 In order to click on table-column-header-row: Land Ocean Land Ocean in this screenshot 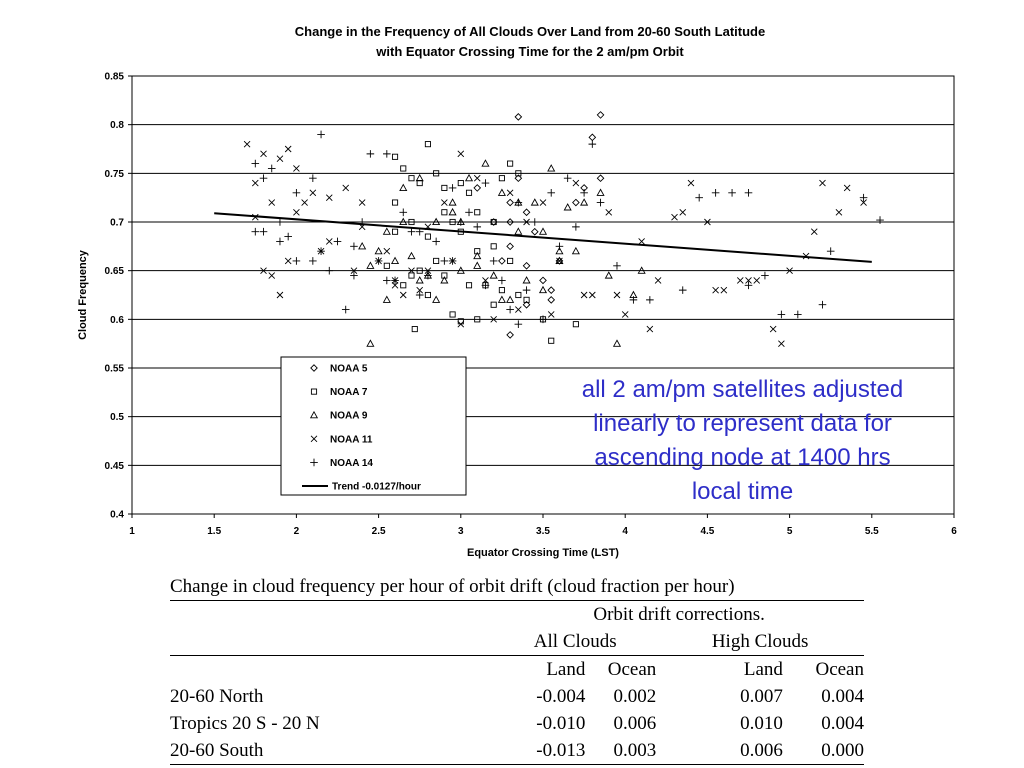, I will do `click(517, 670)`.